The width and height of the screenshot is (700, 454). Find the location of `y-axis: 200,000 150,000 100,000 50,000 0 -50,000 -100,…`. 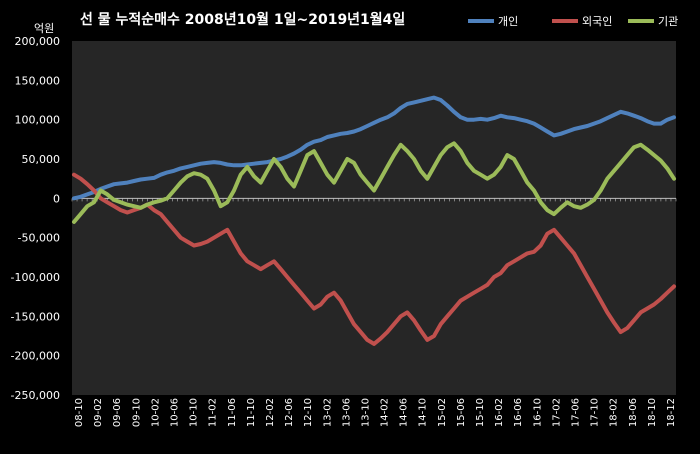

y-axis: 200,000 150,000 100,000 50,000 0 -50,000 -100,… is located at coordinates (35, 218).